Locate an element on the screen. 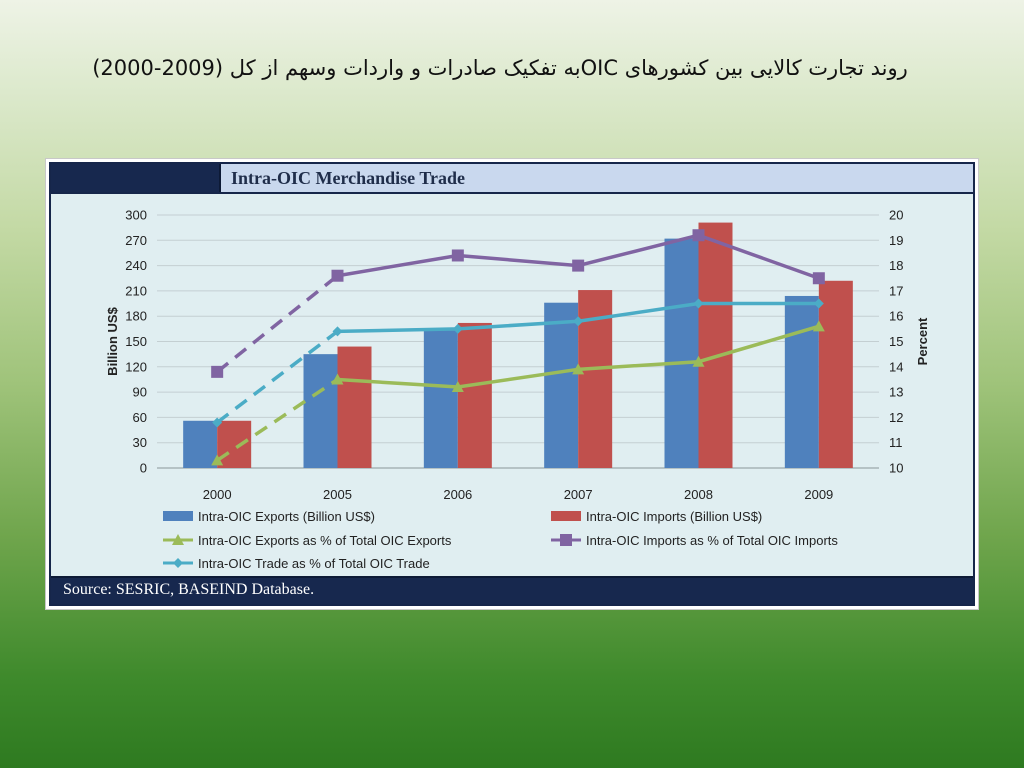  legend-label: Intra-OIC Trade as % of Total OIC Trade is located at coordinates (314, 563).